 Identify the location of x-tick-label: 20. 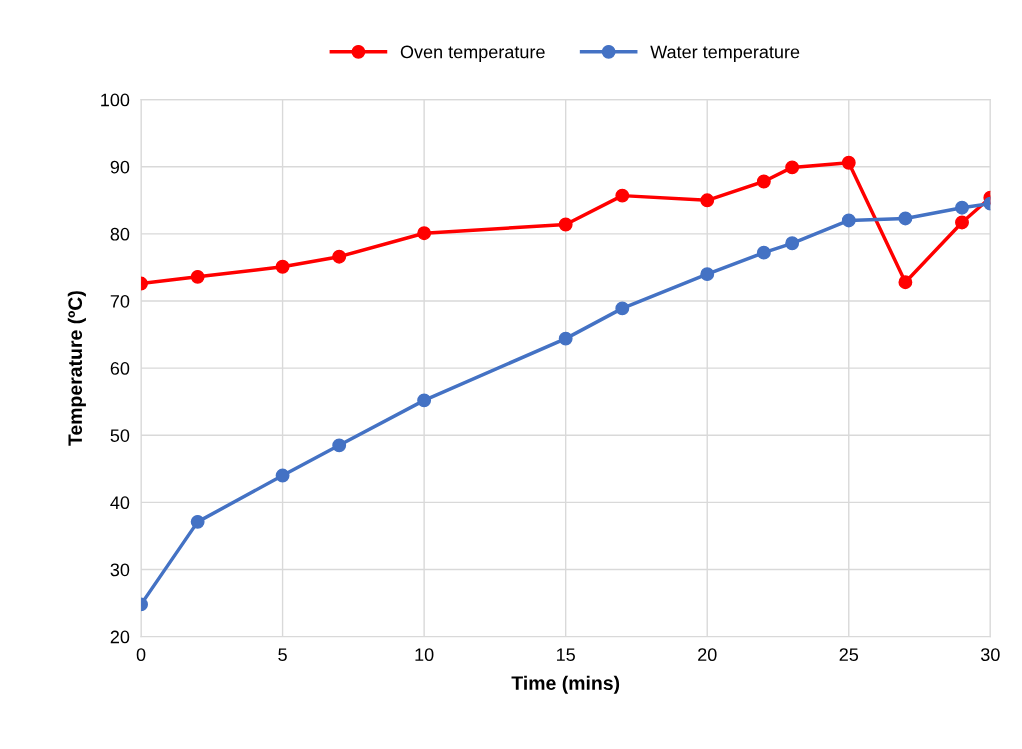
(707, 655).